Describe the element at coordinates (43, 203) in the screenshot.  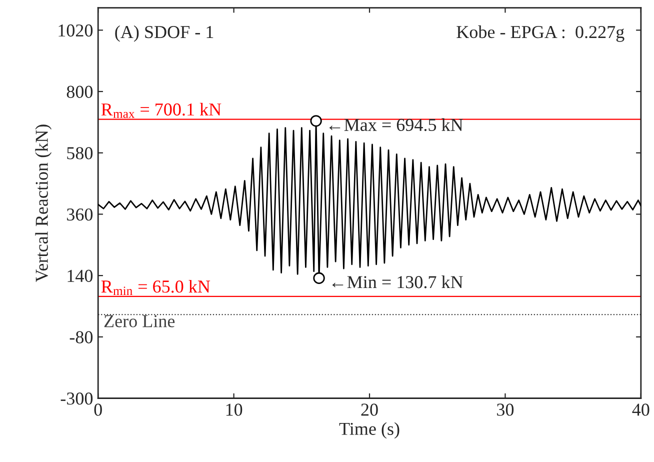
I see `y-axis-title: Vertcal Reaction (kN)` at that location.